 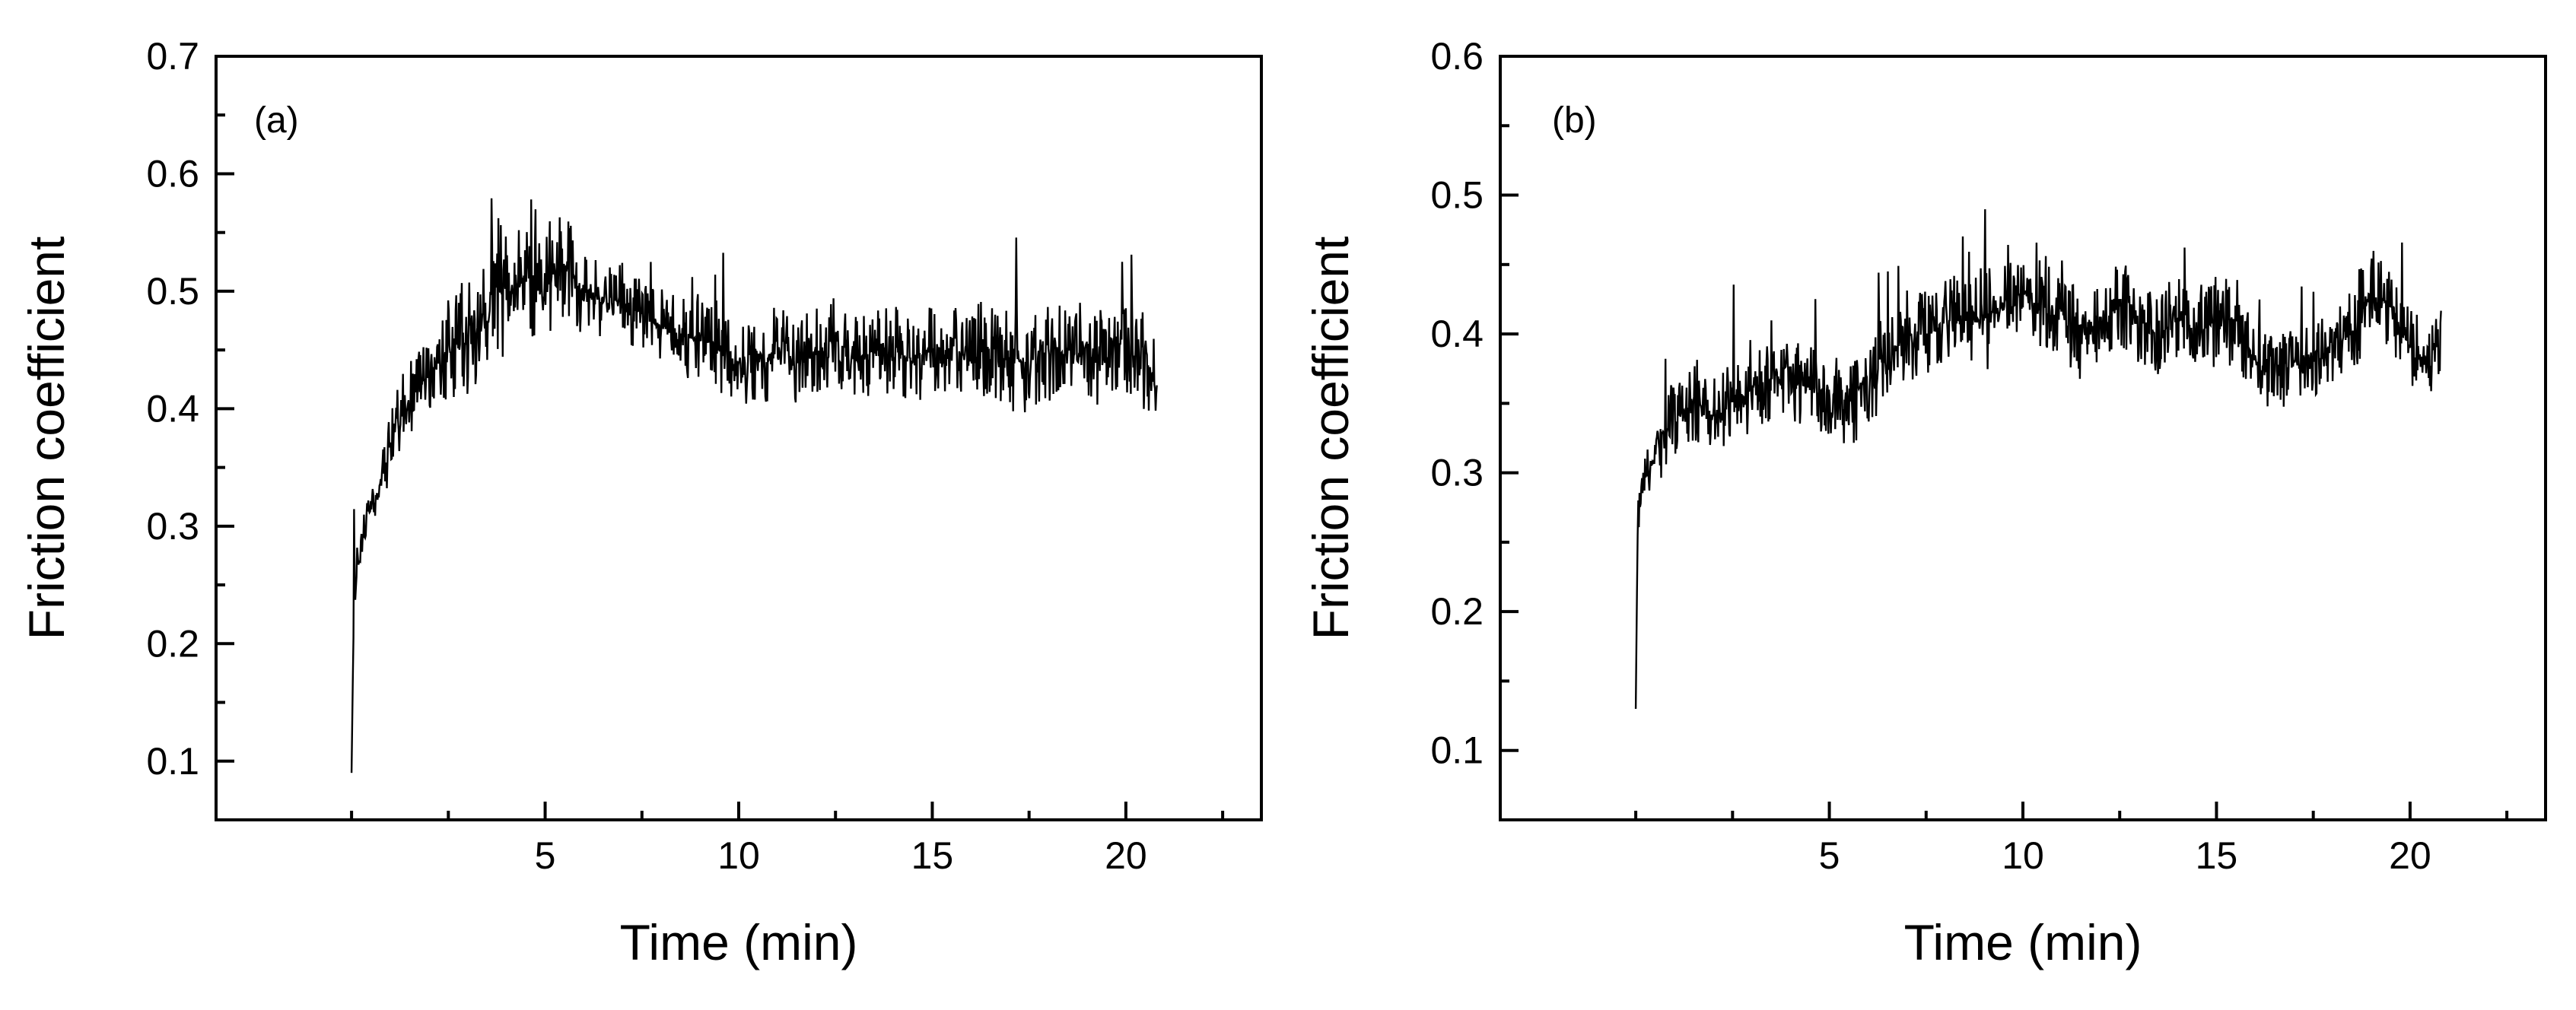 I want to click on x-tick-label-b: 10, so click(x=2023, y=855).